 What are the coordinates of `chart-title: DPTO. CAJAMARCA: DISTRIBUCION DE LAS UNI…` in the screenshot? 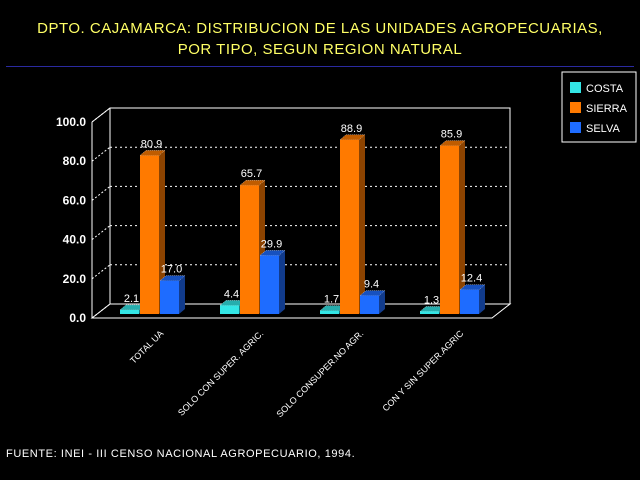 It's located at (320, 39).